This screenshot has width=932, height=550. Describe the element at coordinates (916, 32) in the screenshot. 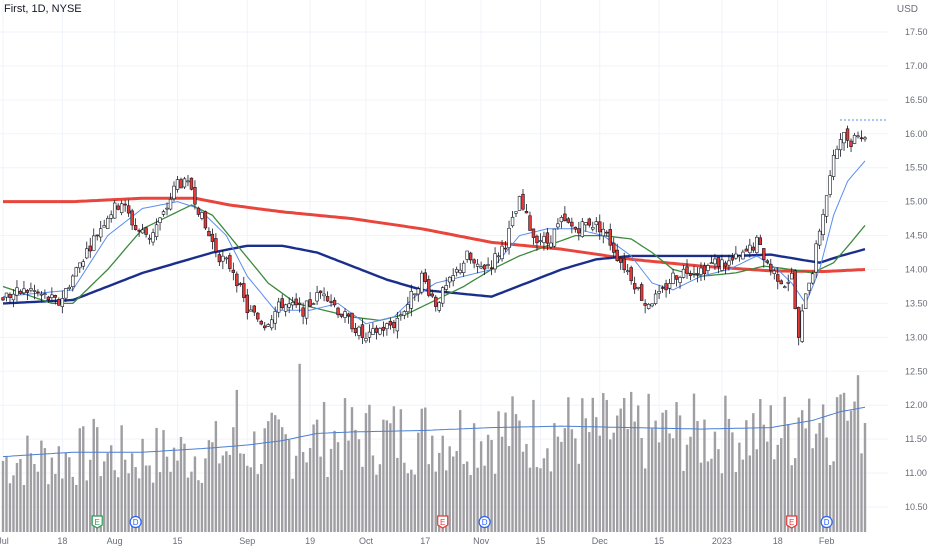

I see `y-tick-label: 17.50` at that location.